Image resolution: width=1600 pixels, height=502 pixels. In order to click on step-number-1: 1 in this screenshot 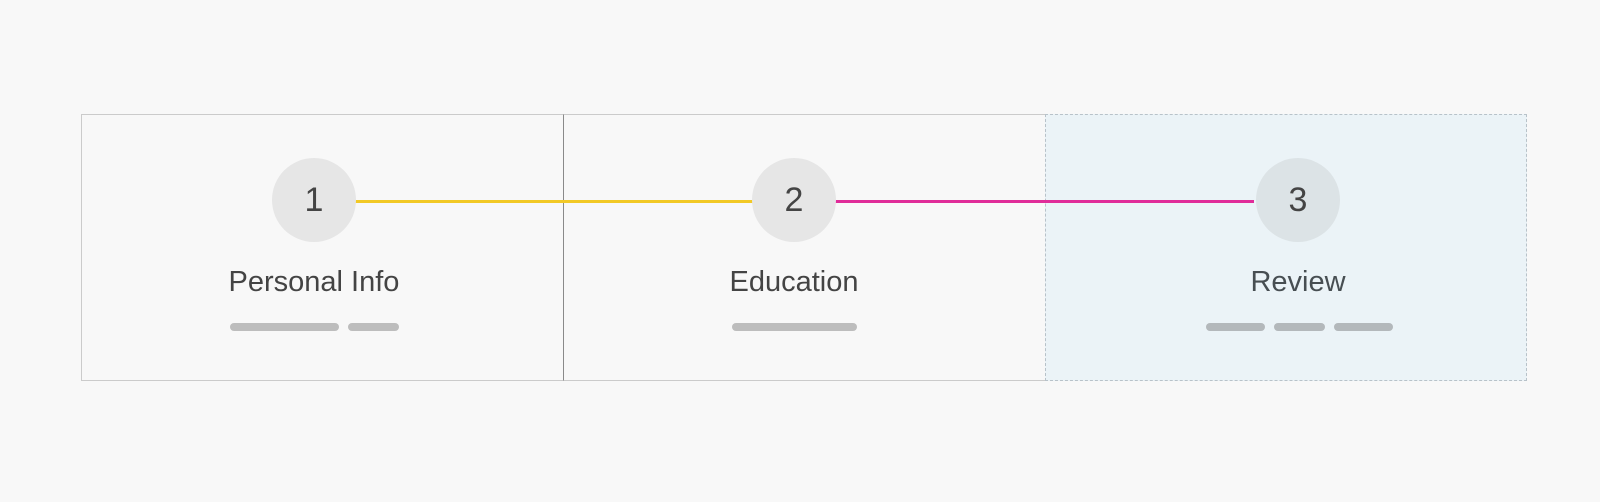, I will do `click(314, 199)`.